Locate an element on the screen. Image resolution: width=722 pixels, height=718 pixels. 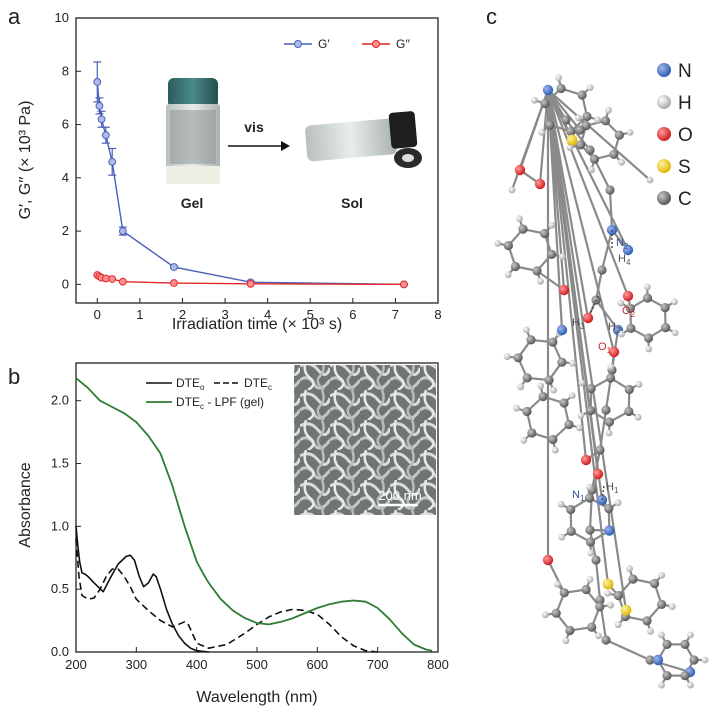
legend-atom-h is located at coordinates (664, 102).